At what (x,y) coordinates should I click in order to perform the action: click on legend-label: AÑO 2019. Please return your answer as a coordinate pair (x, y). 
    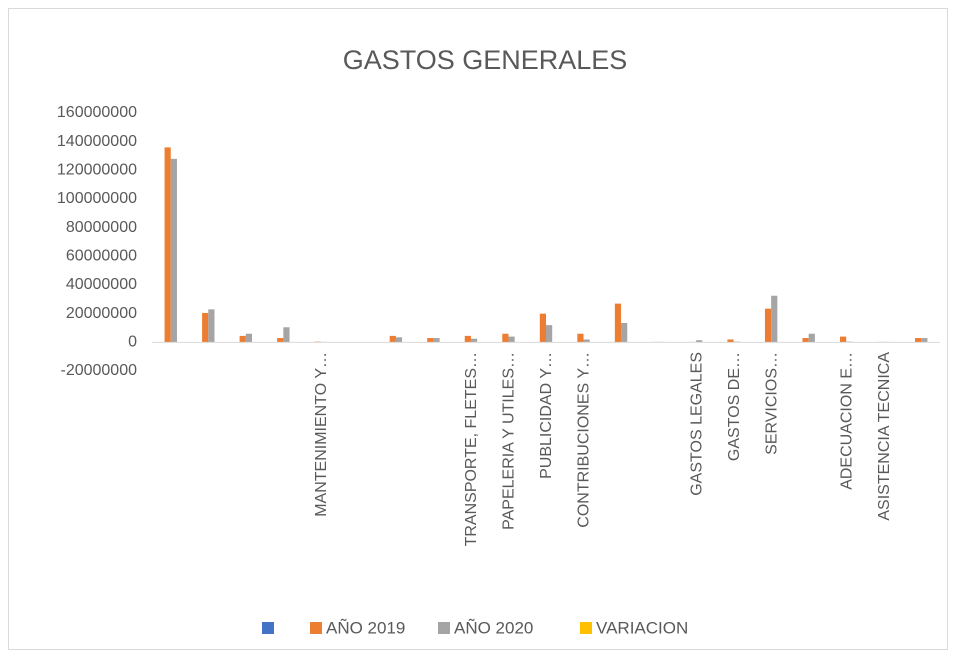
    Looking at the image, I should click on (365, 627).